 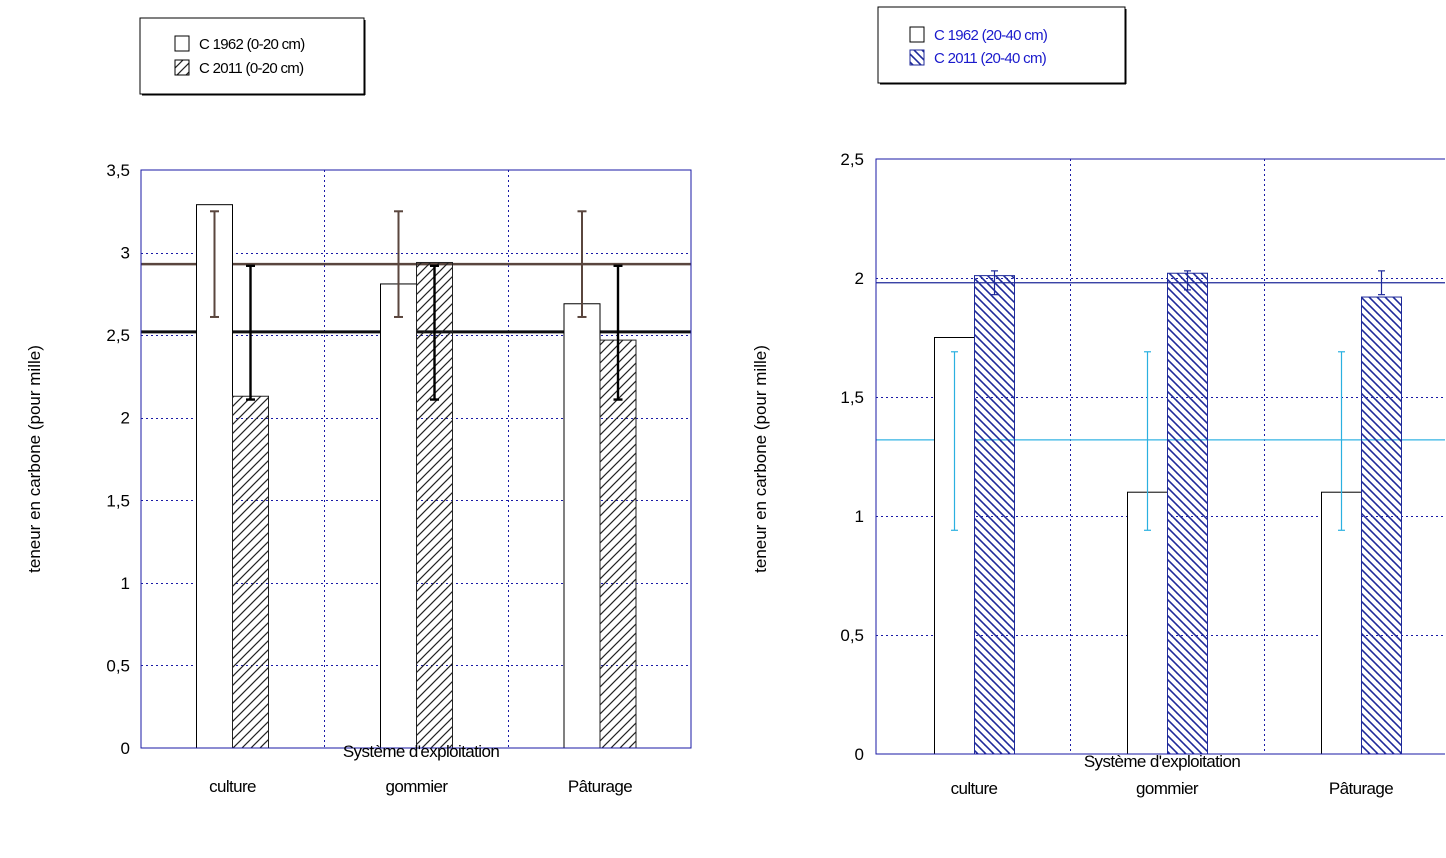 I want to click on right-legend-label-1962: C 1962 (20-40 cm), so click(x=991, y=35).